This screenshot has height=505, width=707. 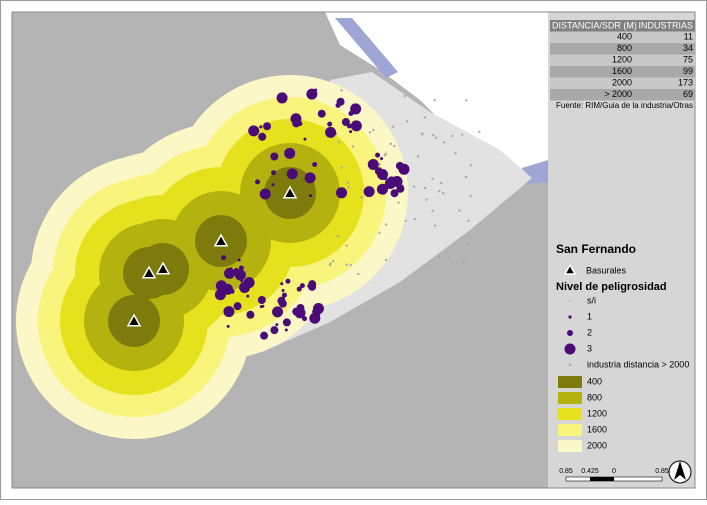 I want to click on legend-label: 800, so click(x=594, y=397).